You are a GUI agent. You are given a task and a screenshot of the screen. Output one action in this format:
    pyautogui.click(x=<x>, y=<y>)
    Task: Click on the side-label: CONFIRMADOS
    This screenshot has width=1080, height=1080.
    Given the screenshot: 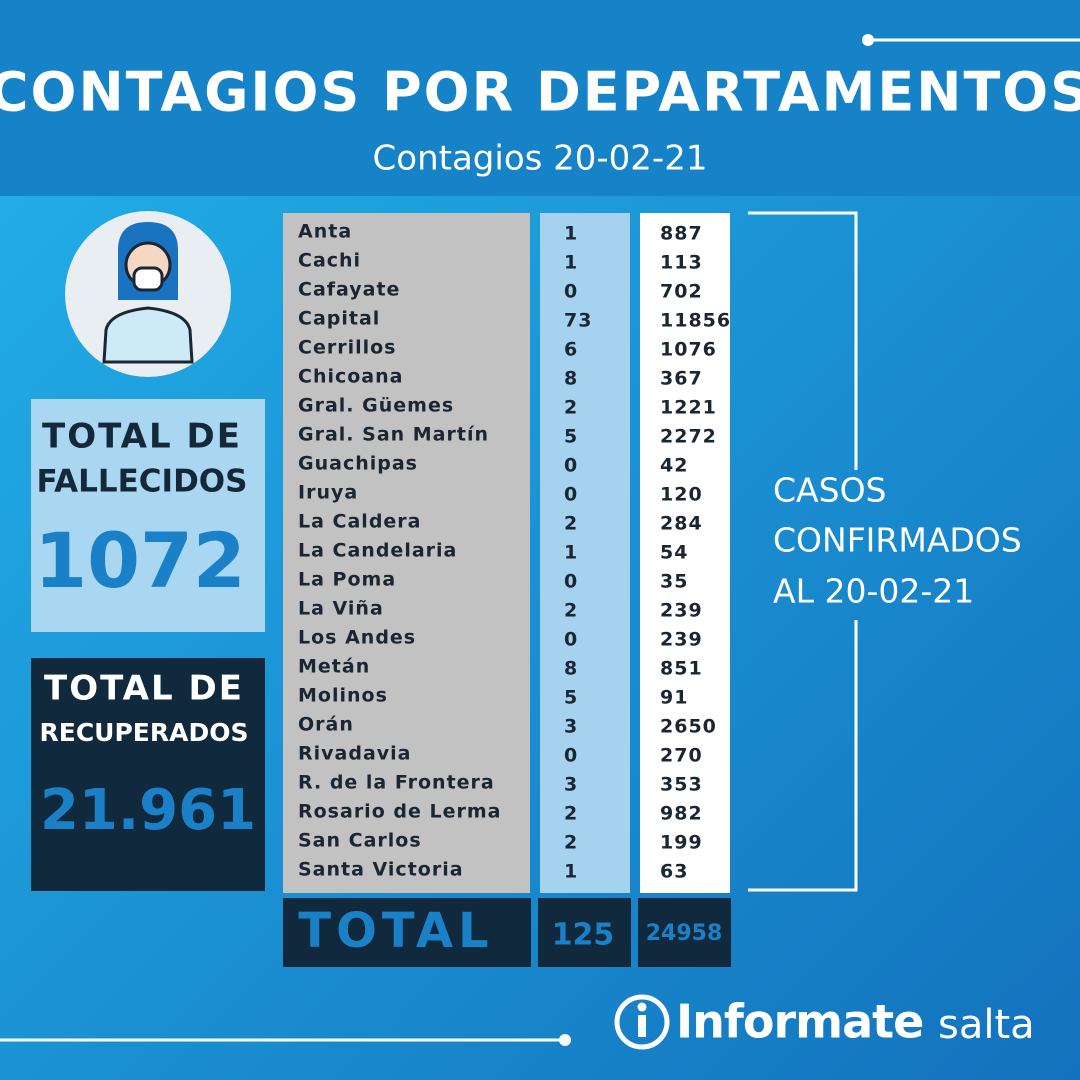 What is the action you would take?
    pyautogui.click(x=897, y=540)
    